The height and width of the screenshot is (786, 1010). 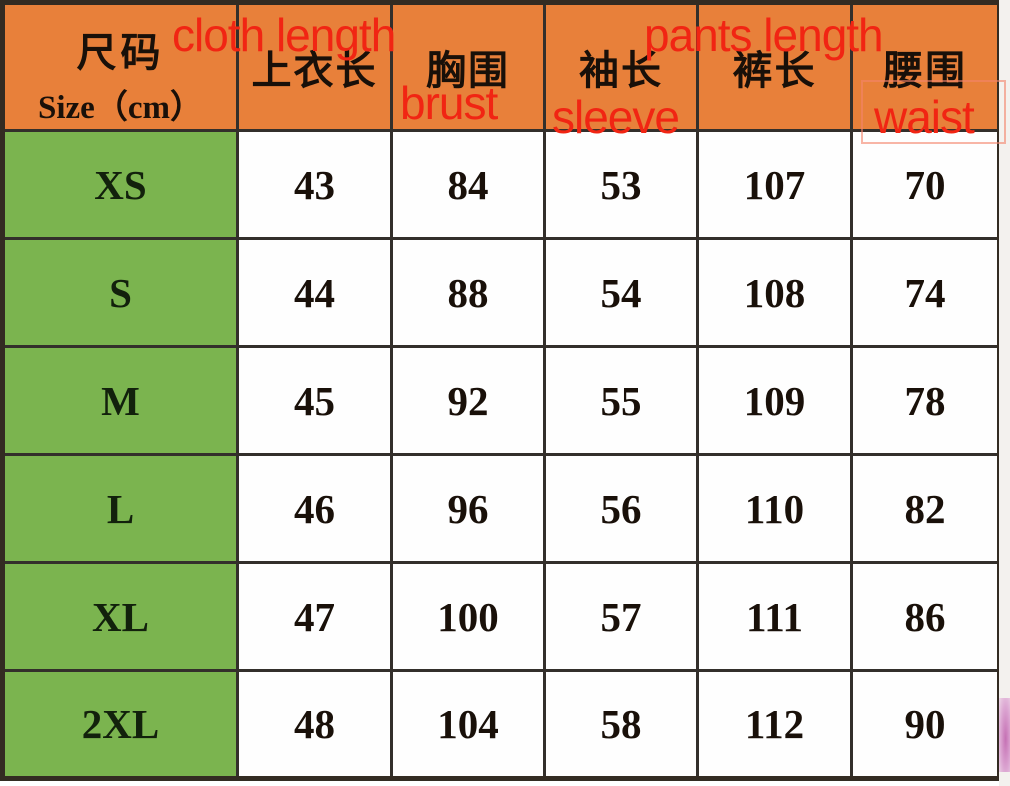 What do you see at coordinates (314, 616) in the screenshot?
I see `table-cell: 47` at bounding box center [314, 616].